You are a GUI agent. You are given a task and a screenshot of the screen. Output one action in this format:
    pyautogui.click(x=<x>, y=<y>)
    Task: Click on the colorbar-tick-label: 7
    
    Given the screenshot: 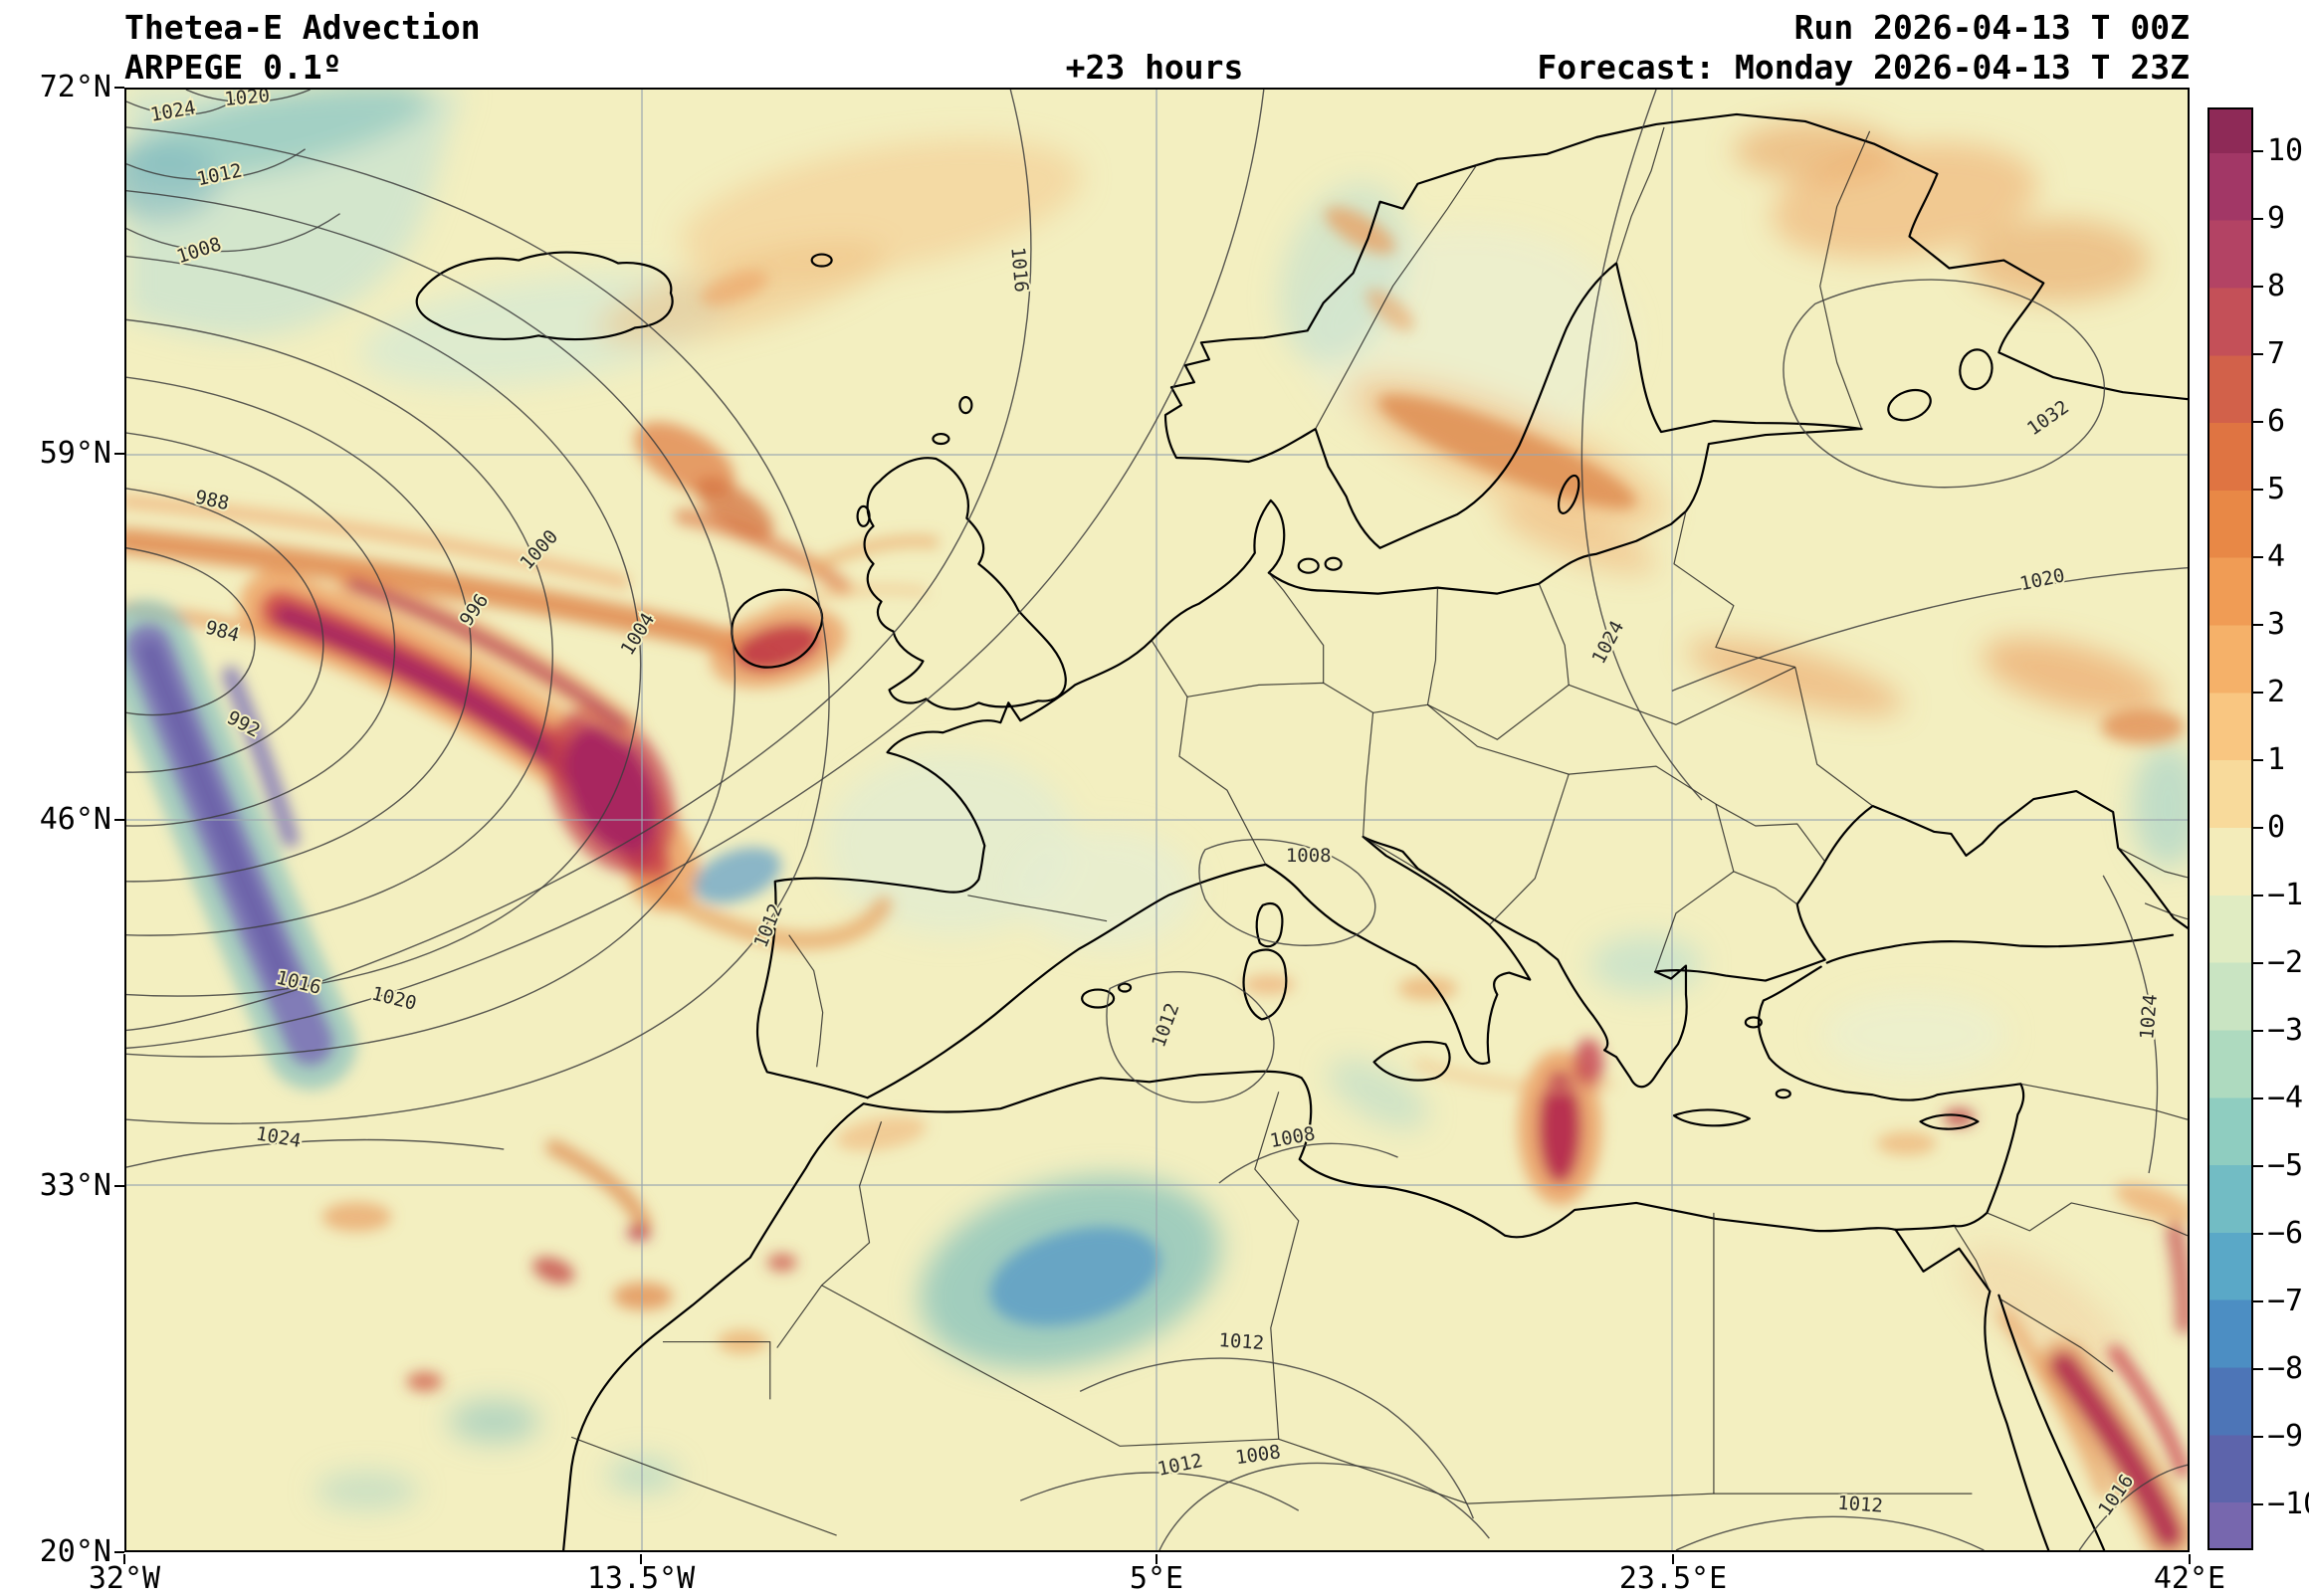 What is the action you would take?
    pyautogui.click(x=2276, y=353)
    